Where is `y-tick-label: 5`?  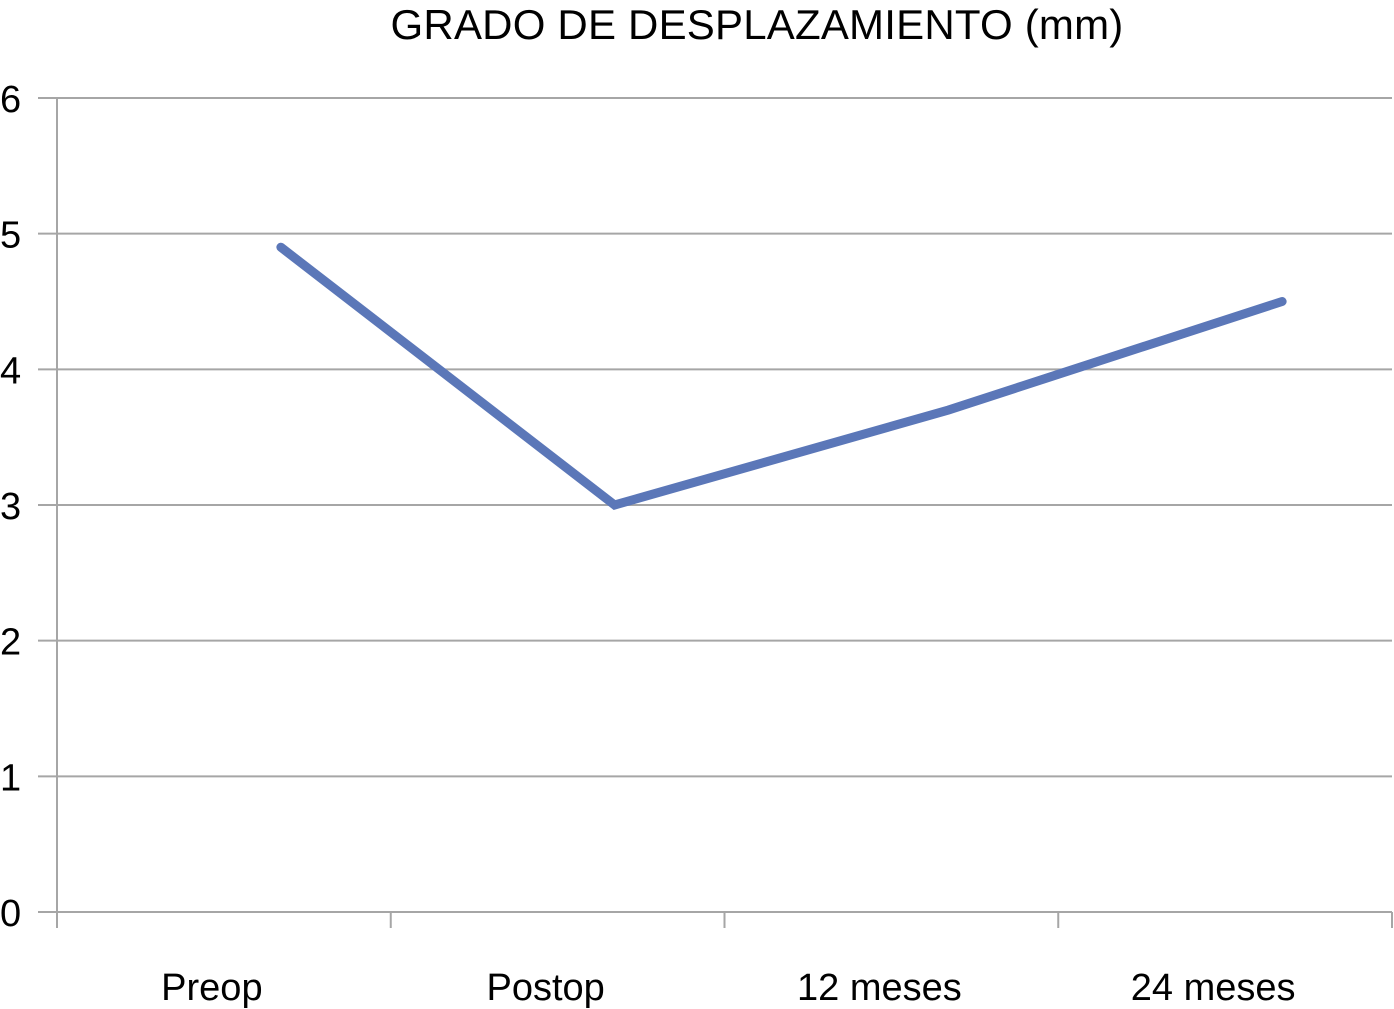 y-tick-label: 5 is located at coordinates (10, 236).